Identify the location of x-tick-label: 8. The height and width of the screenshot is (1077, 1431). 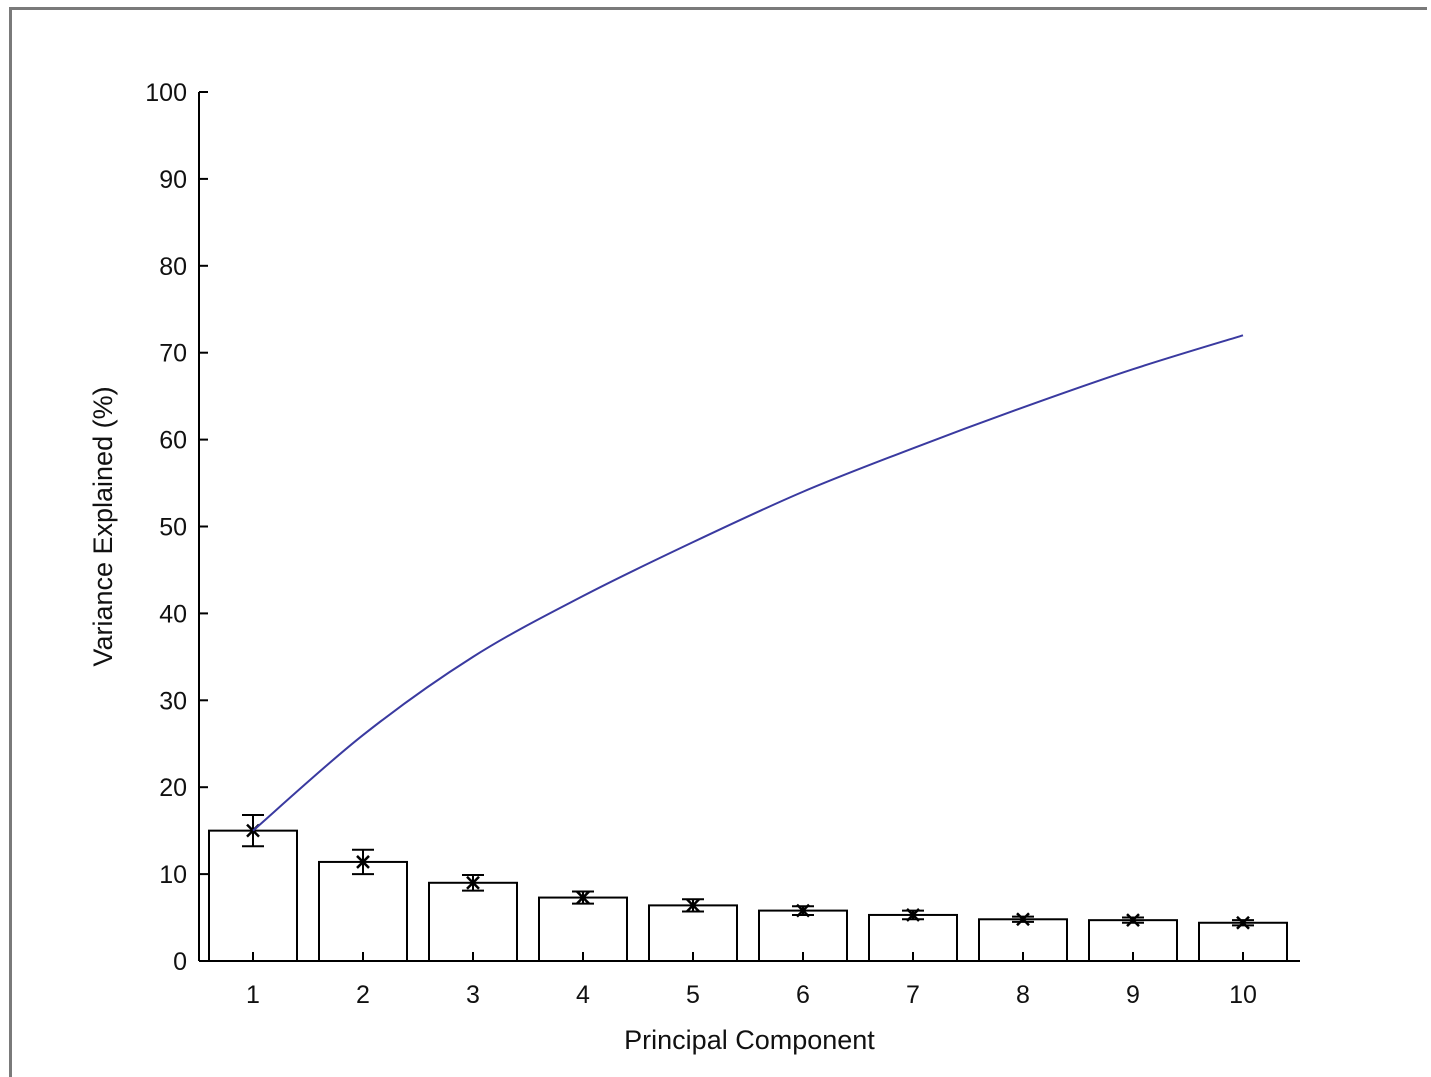
(1023, 995).